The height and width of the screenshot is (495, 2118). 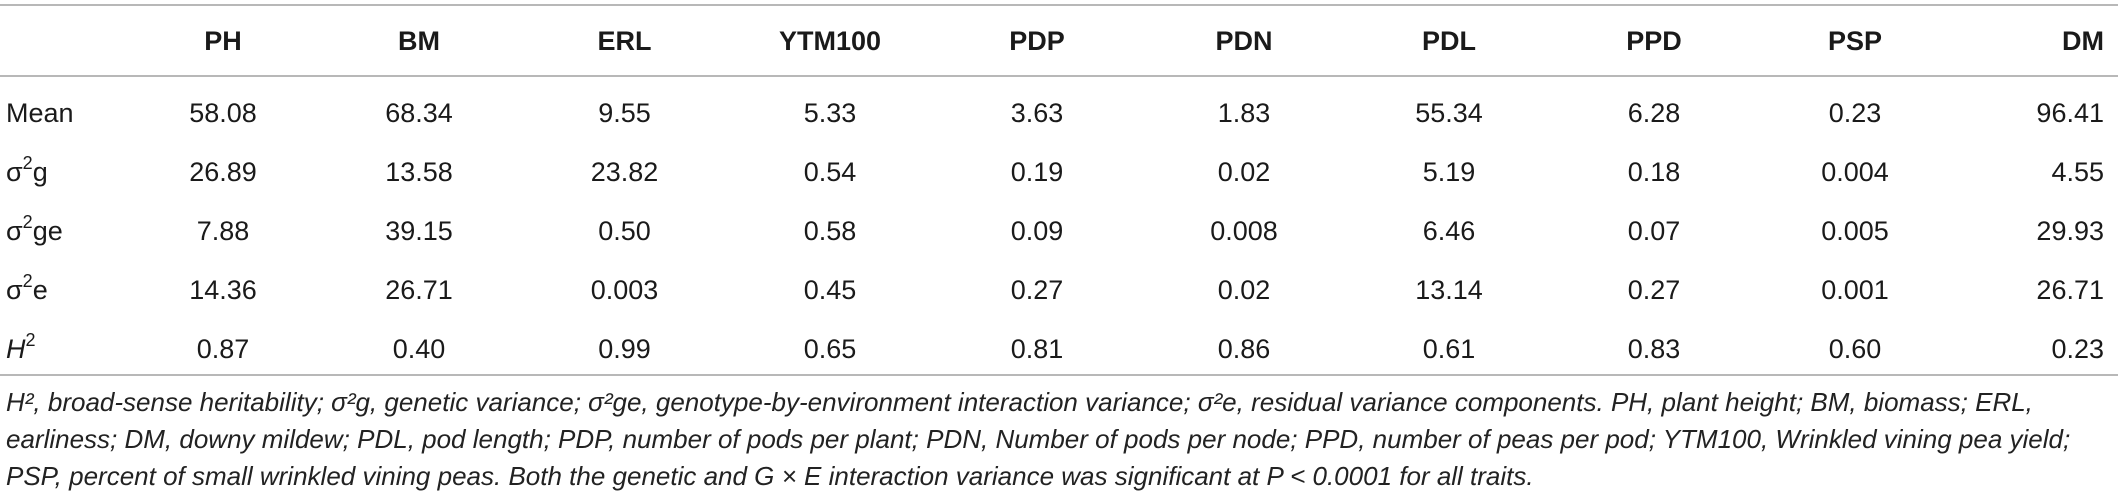 What do you see at coordinates (1059, 375) in the screenshot?
I see `bottom-rule` at bounding box center [1059, 375].